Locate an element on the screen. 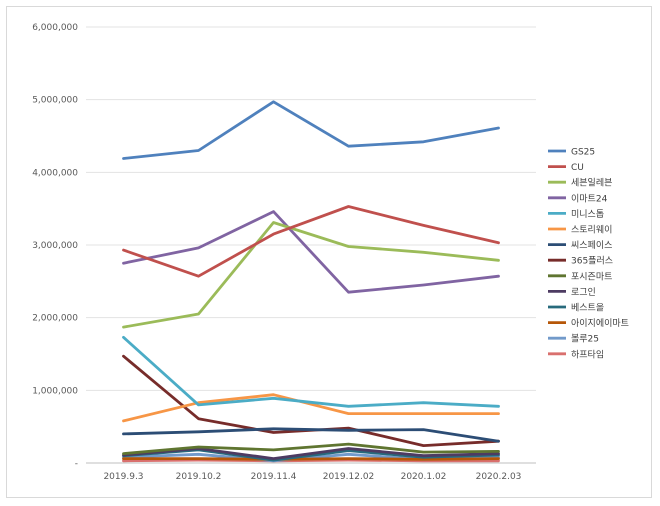 The image size is (660, 506). x-tick-label: 2020.1.02 is located at coordinates (424, 477).